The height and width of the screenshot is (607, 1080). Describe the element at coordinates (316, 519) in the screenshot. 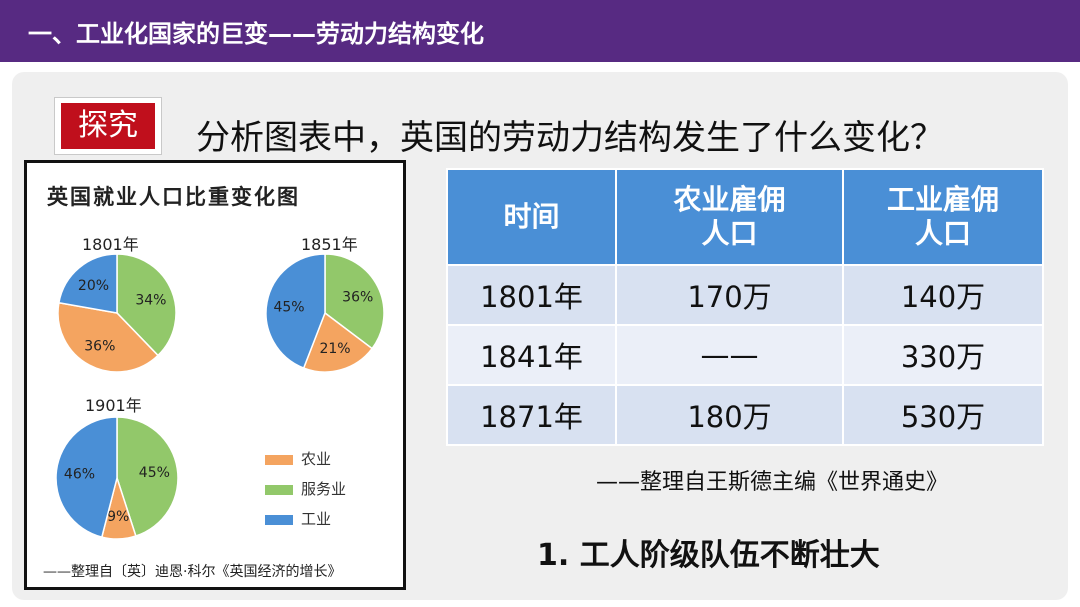

I see `legend-label-industry: 工业` at that location.